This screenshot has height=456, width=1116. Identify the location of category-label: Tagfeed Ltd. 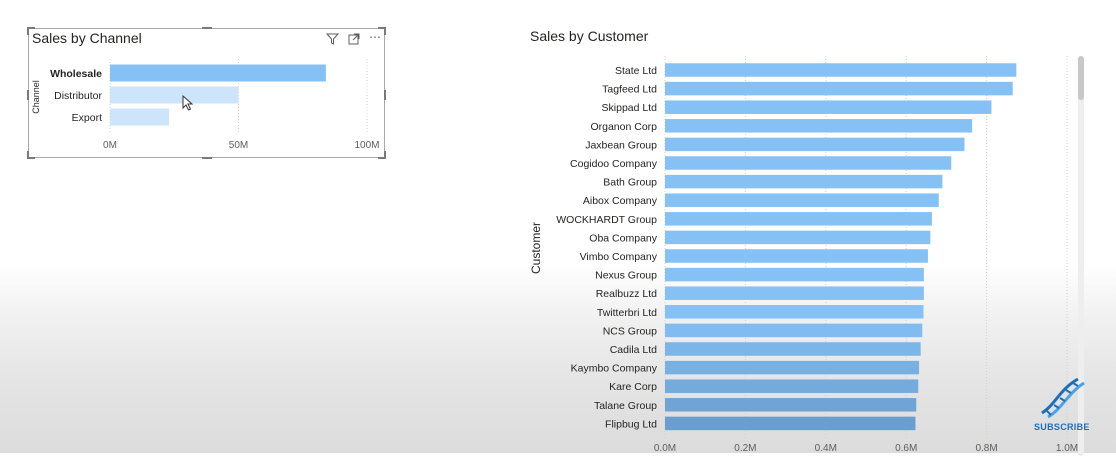
(629, 90).